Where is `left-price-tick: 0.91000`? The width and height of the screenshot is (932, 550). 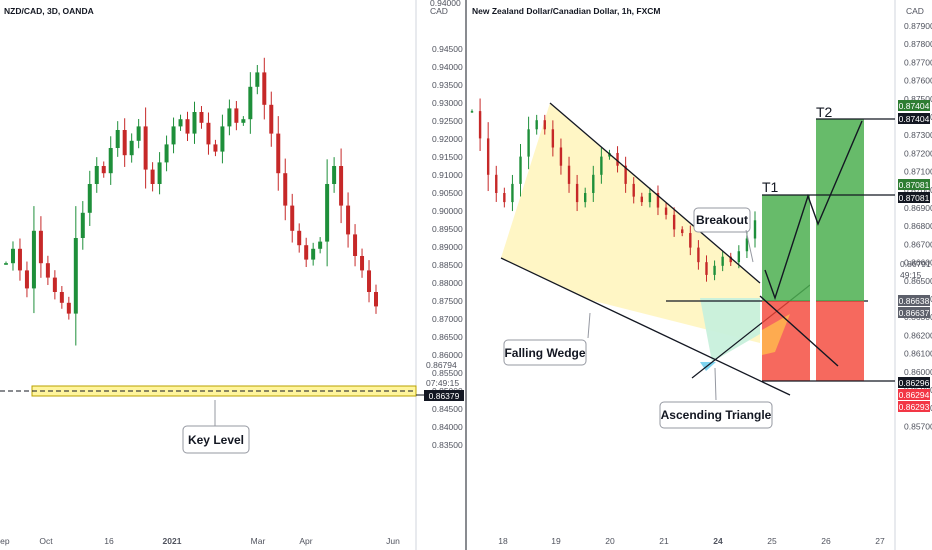
left-price-tick: 0.91000 is located at coordinates (447, 175).